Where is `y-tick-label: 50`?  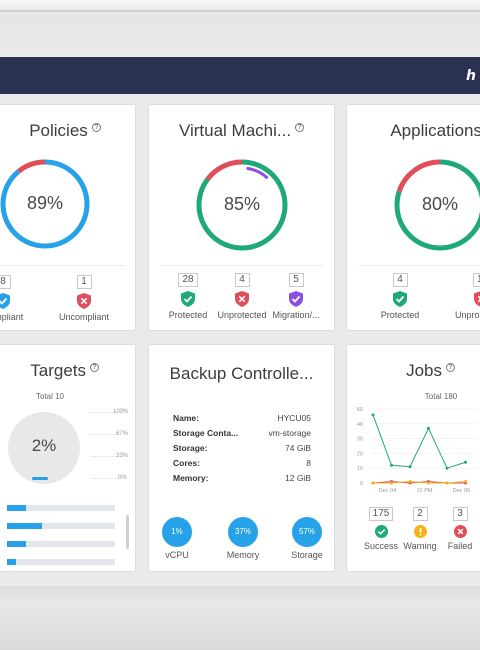
y-tick-label: 50 is located at coordinates (360, 410).